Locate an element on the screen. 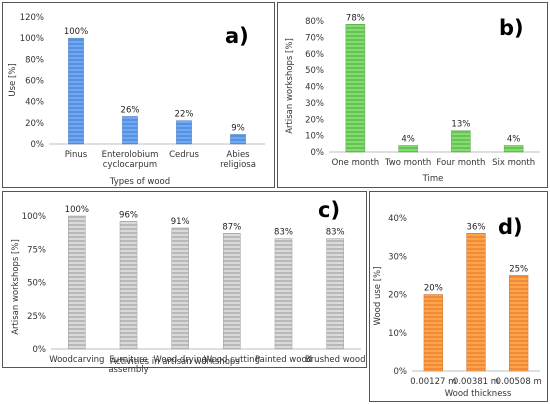 This screenshot has width=550, height=404. y-tick-label: 120% is located at coordinates (32, 18).